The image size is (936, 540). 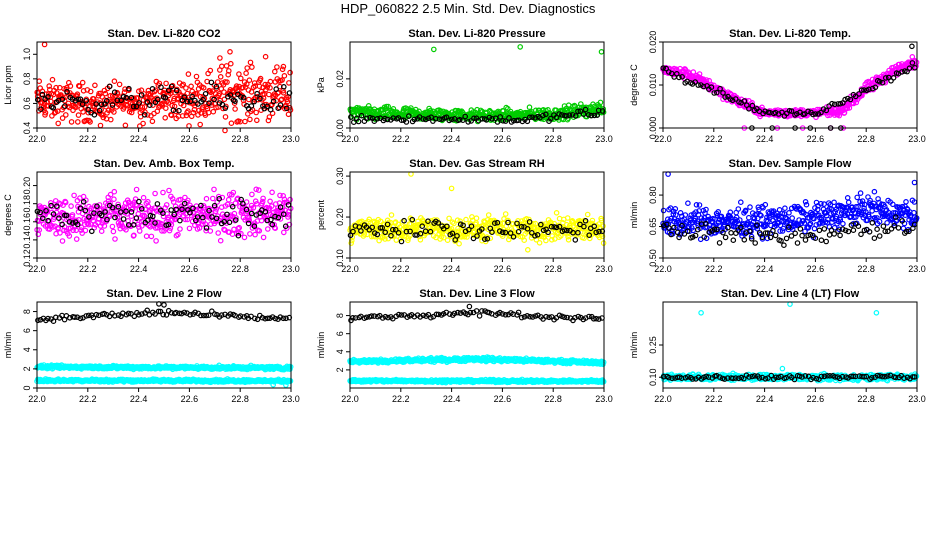 What do you see at coordinates (27, 128) in the screenshot?
I see `y-tick-label: 0.4` at bounding box center [27, 128].